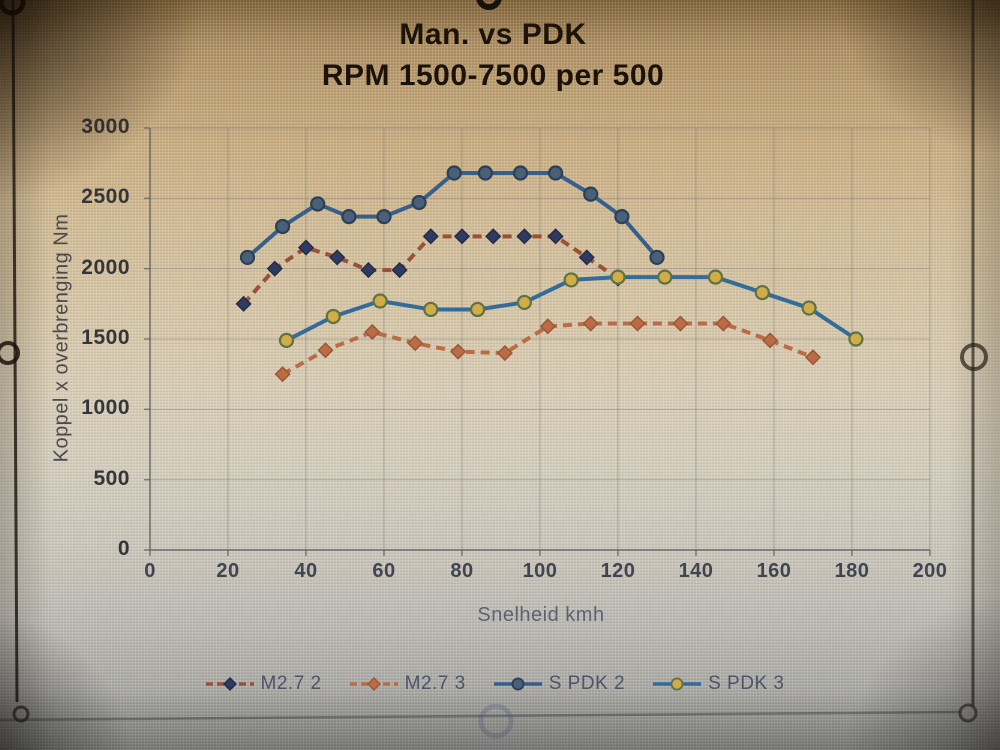 This screenshot has width=1000, height=750. Describe the element at coordinates (493, 75) in the screenshot. I see `chart-subtitle: RPM 1500-7500 per 500` at that location.